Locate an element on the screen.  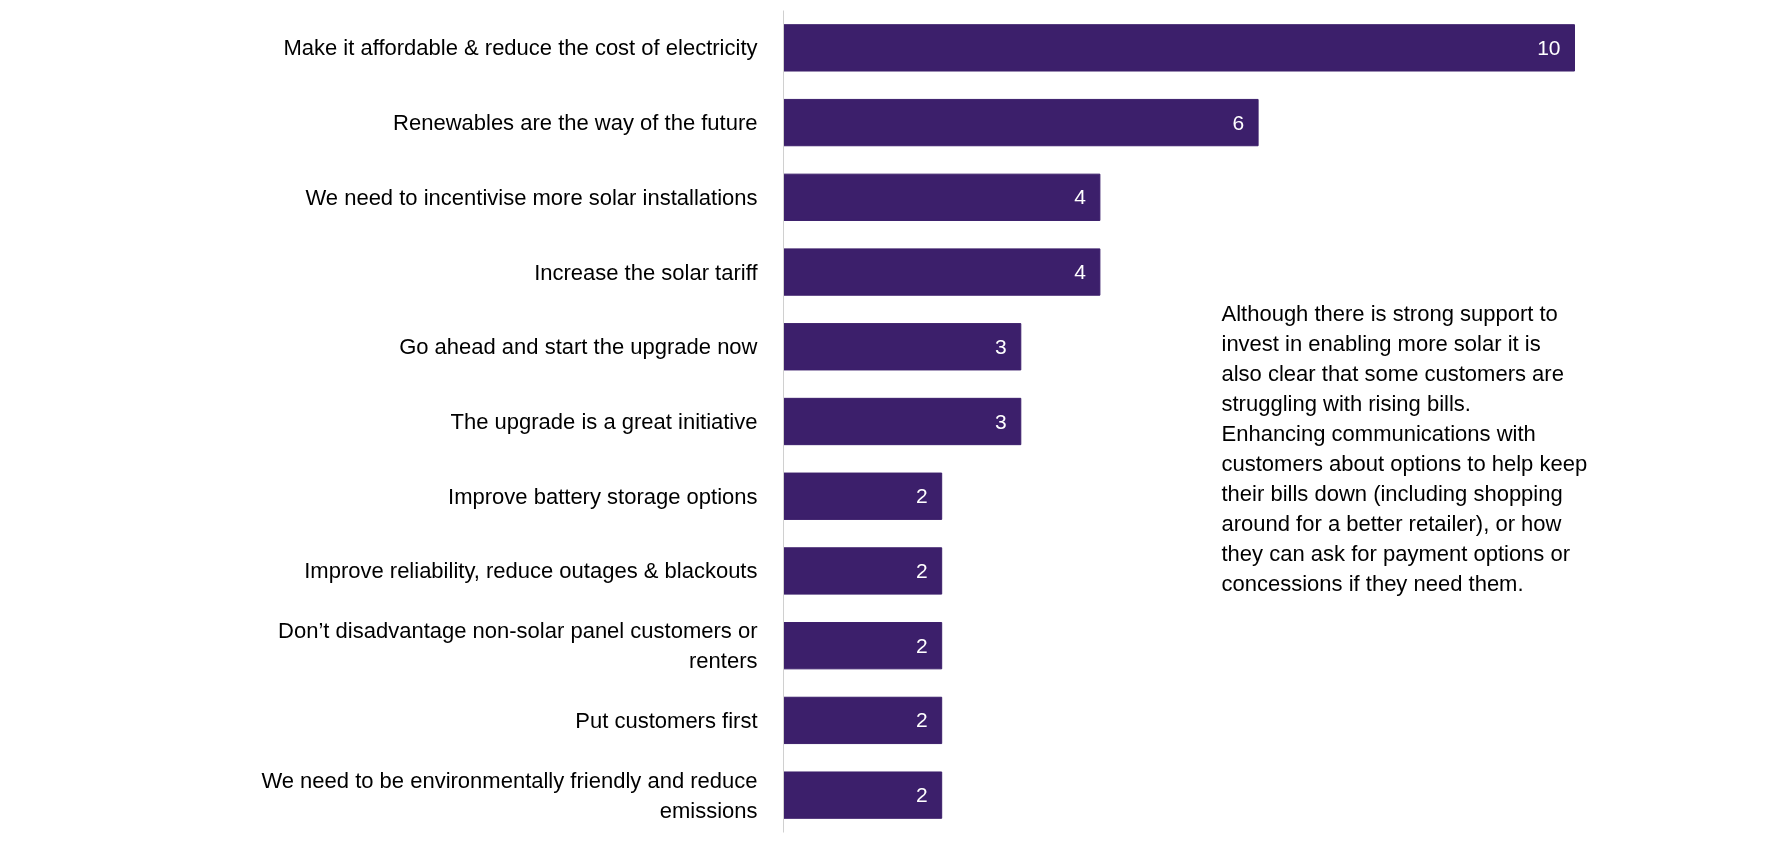
y-tick-label: The upgrade is a great initiative is located at coordinates (604, 421).